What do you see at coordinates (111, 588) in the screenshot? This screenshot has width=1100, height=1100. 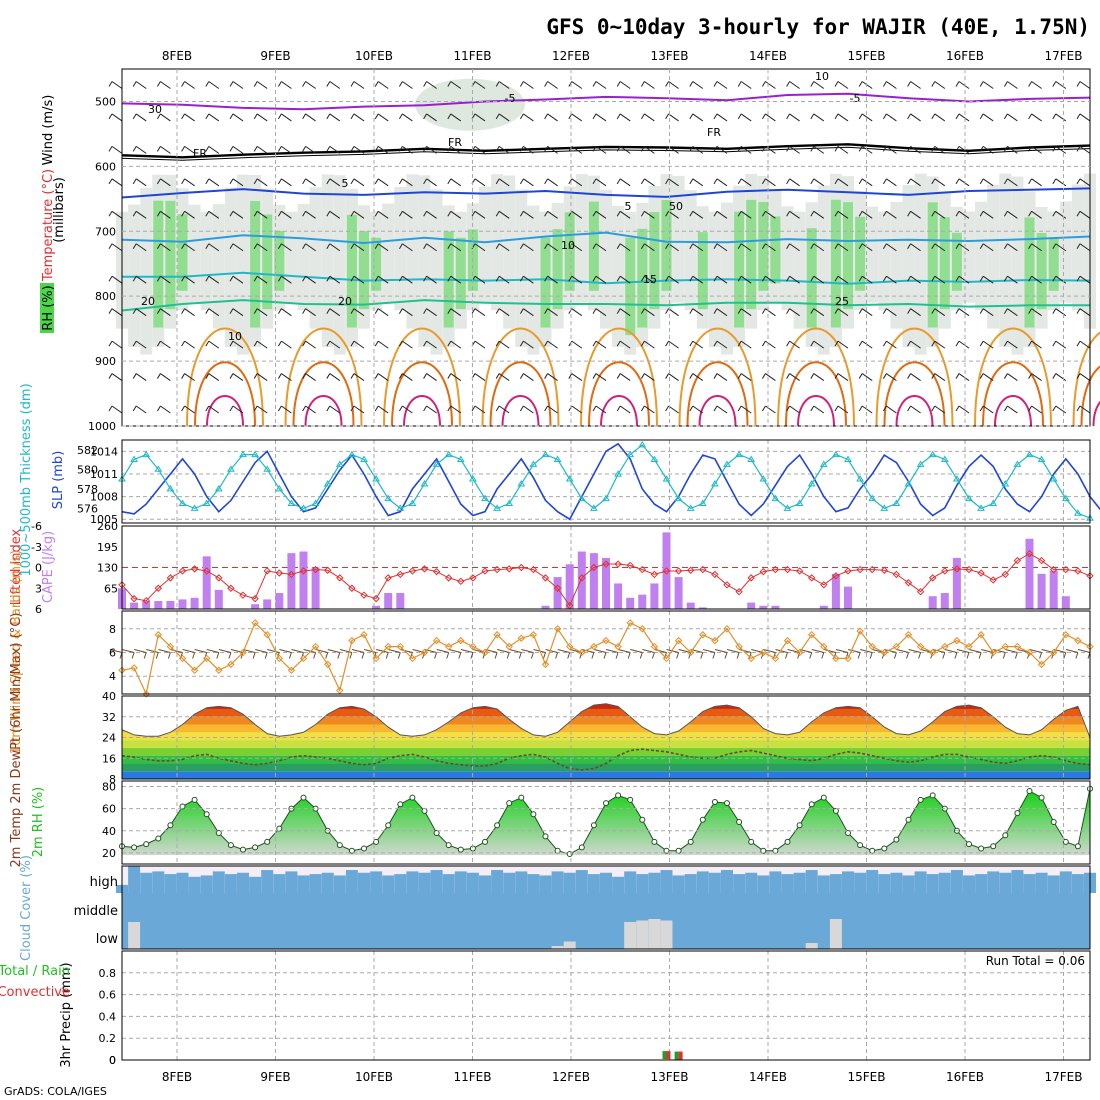 I see `cape-tick: 65` at bounding box center [111, 588].